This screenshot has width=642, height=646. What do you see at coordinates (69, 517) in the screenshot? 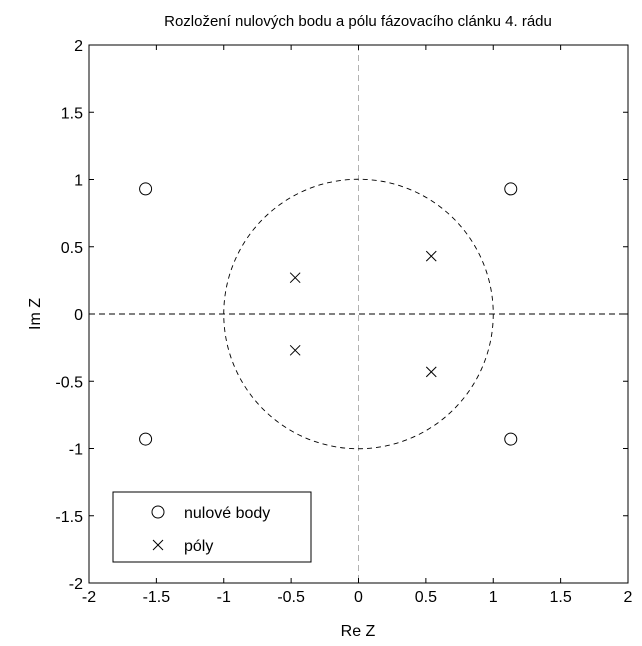
I see `y-tick-label: -1.5` at bounding box center [69, 517].